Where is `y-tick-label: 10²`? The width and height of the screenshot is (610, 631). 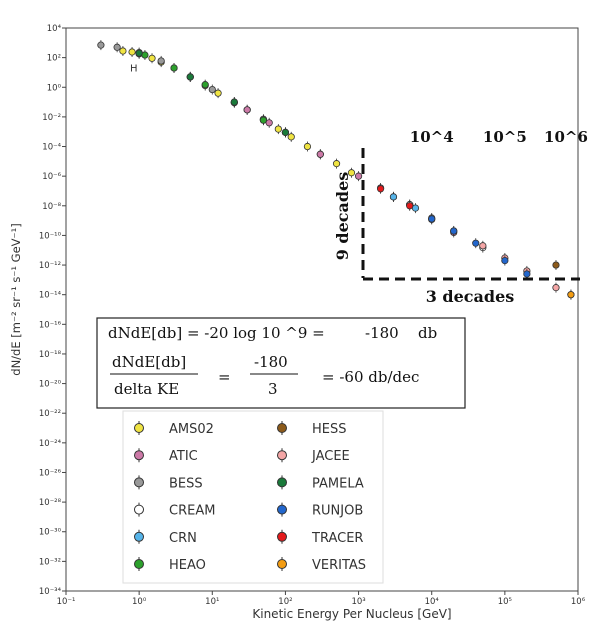
y-tick-label: 10² is located at coordinates (54, 59).